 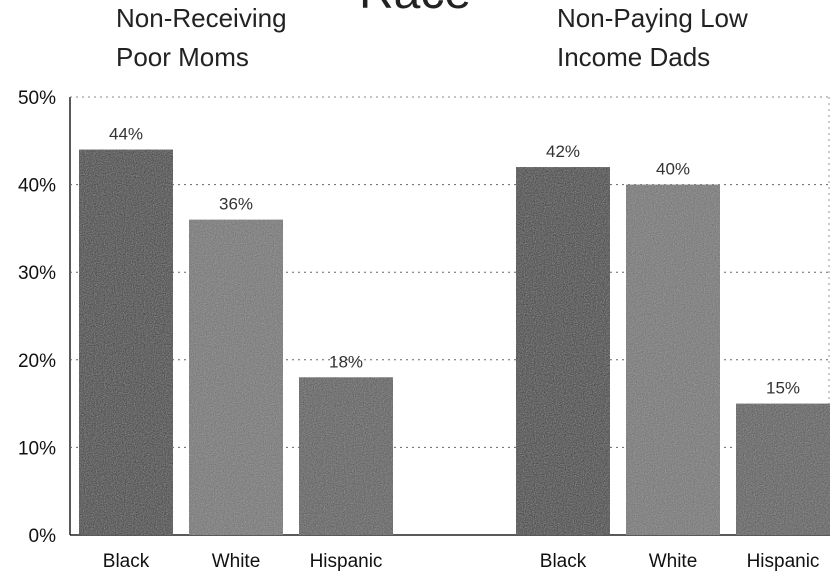 What do you see at coordinates (37, 448) in the screenshot?
I see `y-tick-label: 10%` at bounding box center [37, 448].